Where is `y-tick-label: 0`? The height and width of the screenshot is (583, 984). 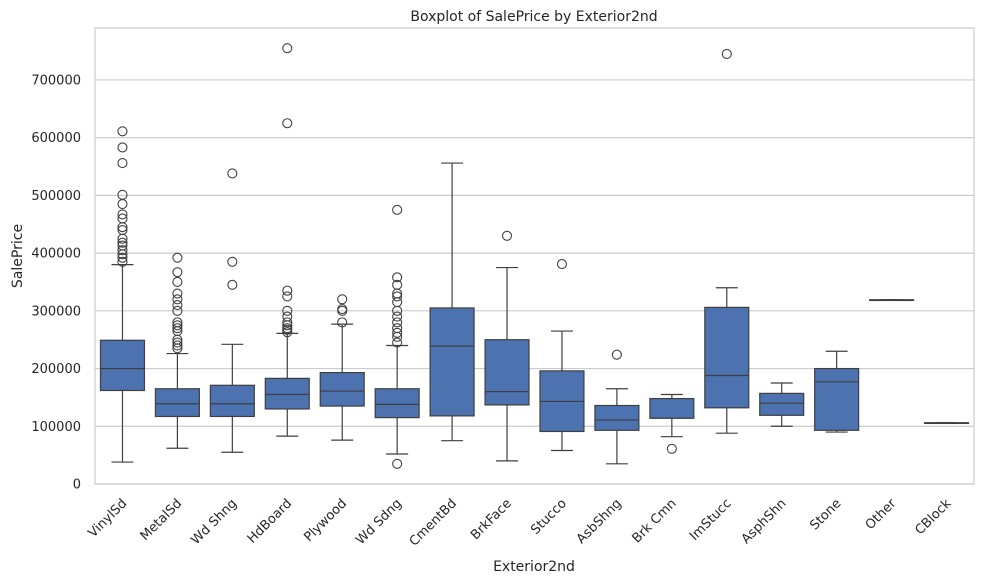 y-tick-label: 0 is located at coordinates (77, 485).